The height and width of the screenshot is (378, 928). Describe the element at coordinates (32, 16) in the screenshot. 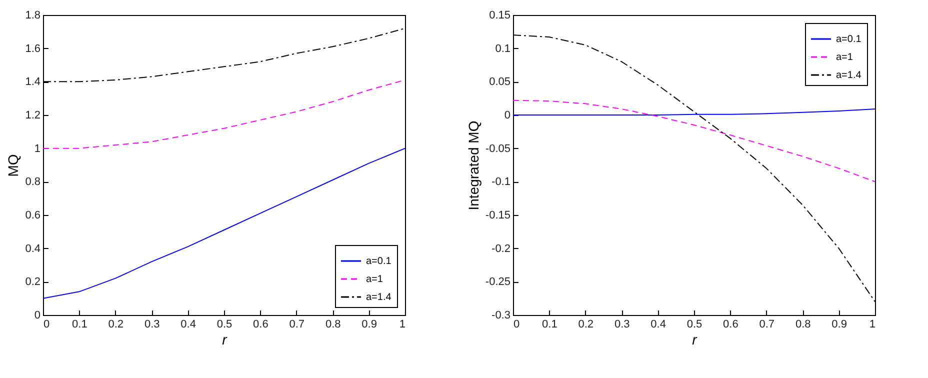

I see `y-tick-label: 1.8` at that location.